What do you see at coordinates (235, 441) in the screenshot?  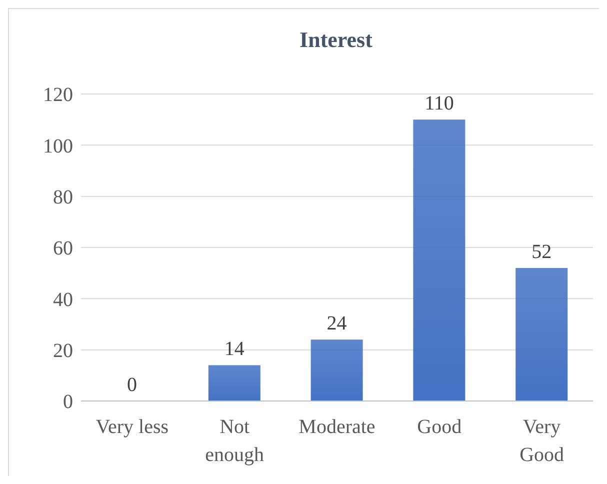 I see `x-tick-label: Not enough` at bounding box center [235, 441].